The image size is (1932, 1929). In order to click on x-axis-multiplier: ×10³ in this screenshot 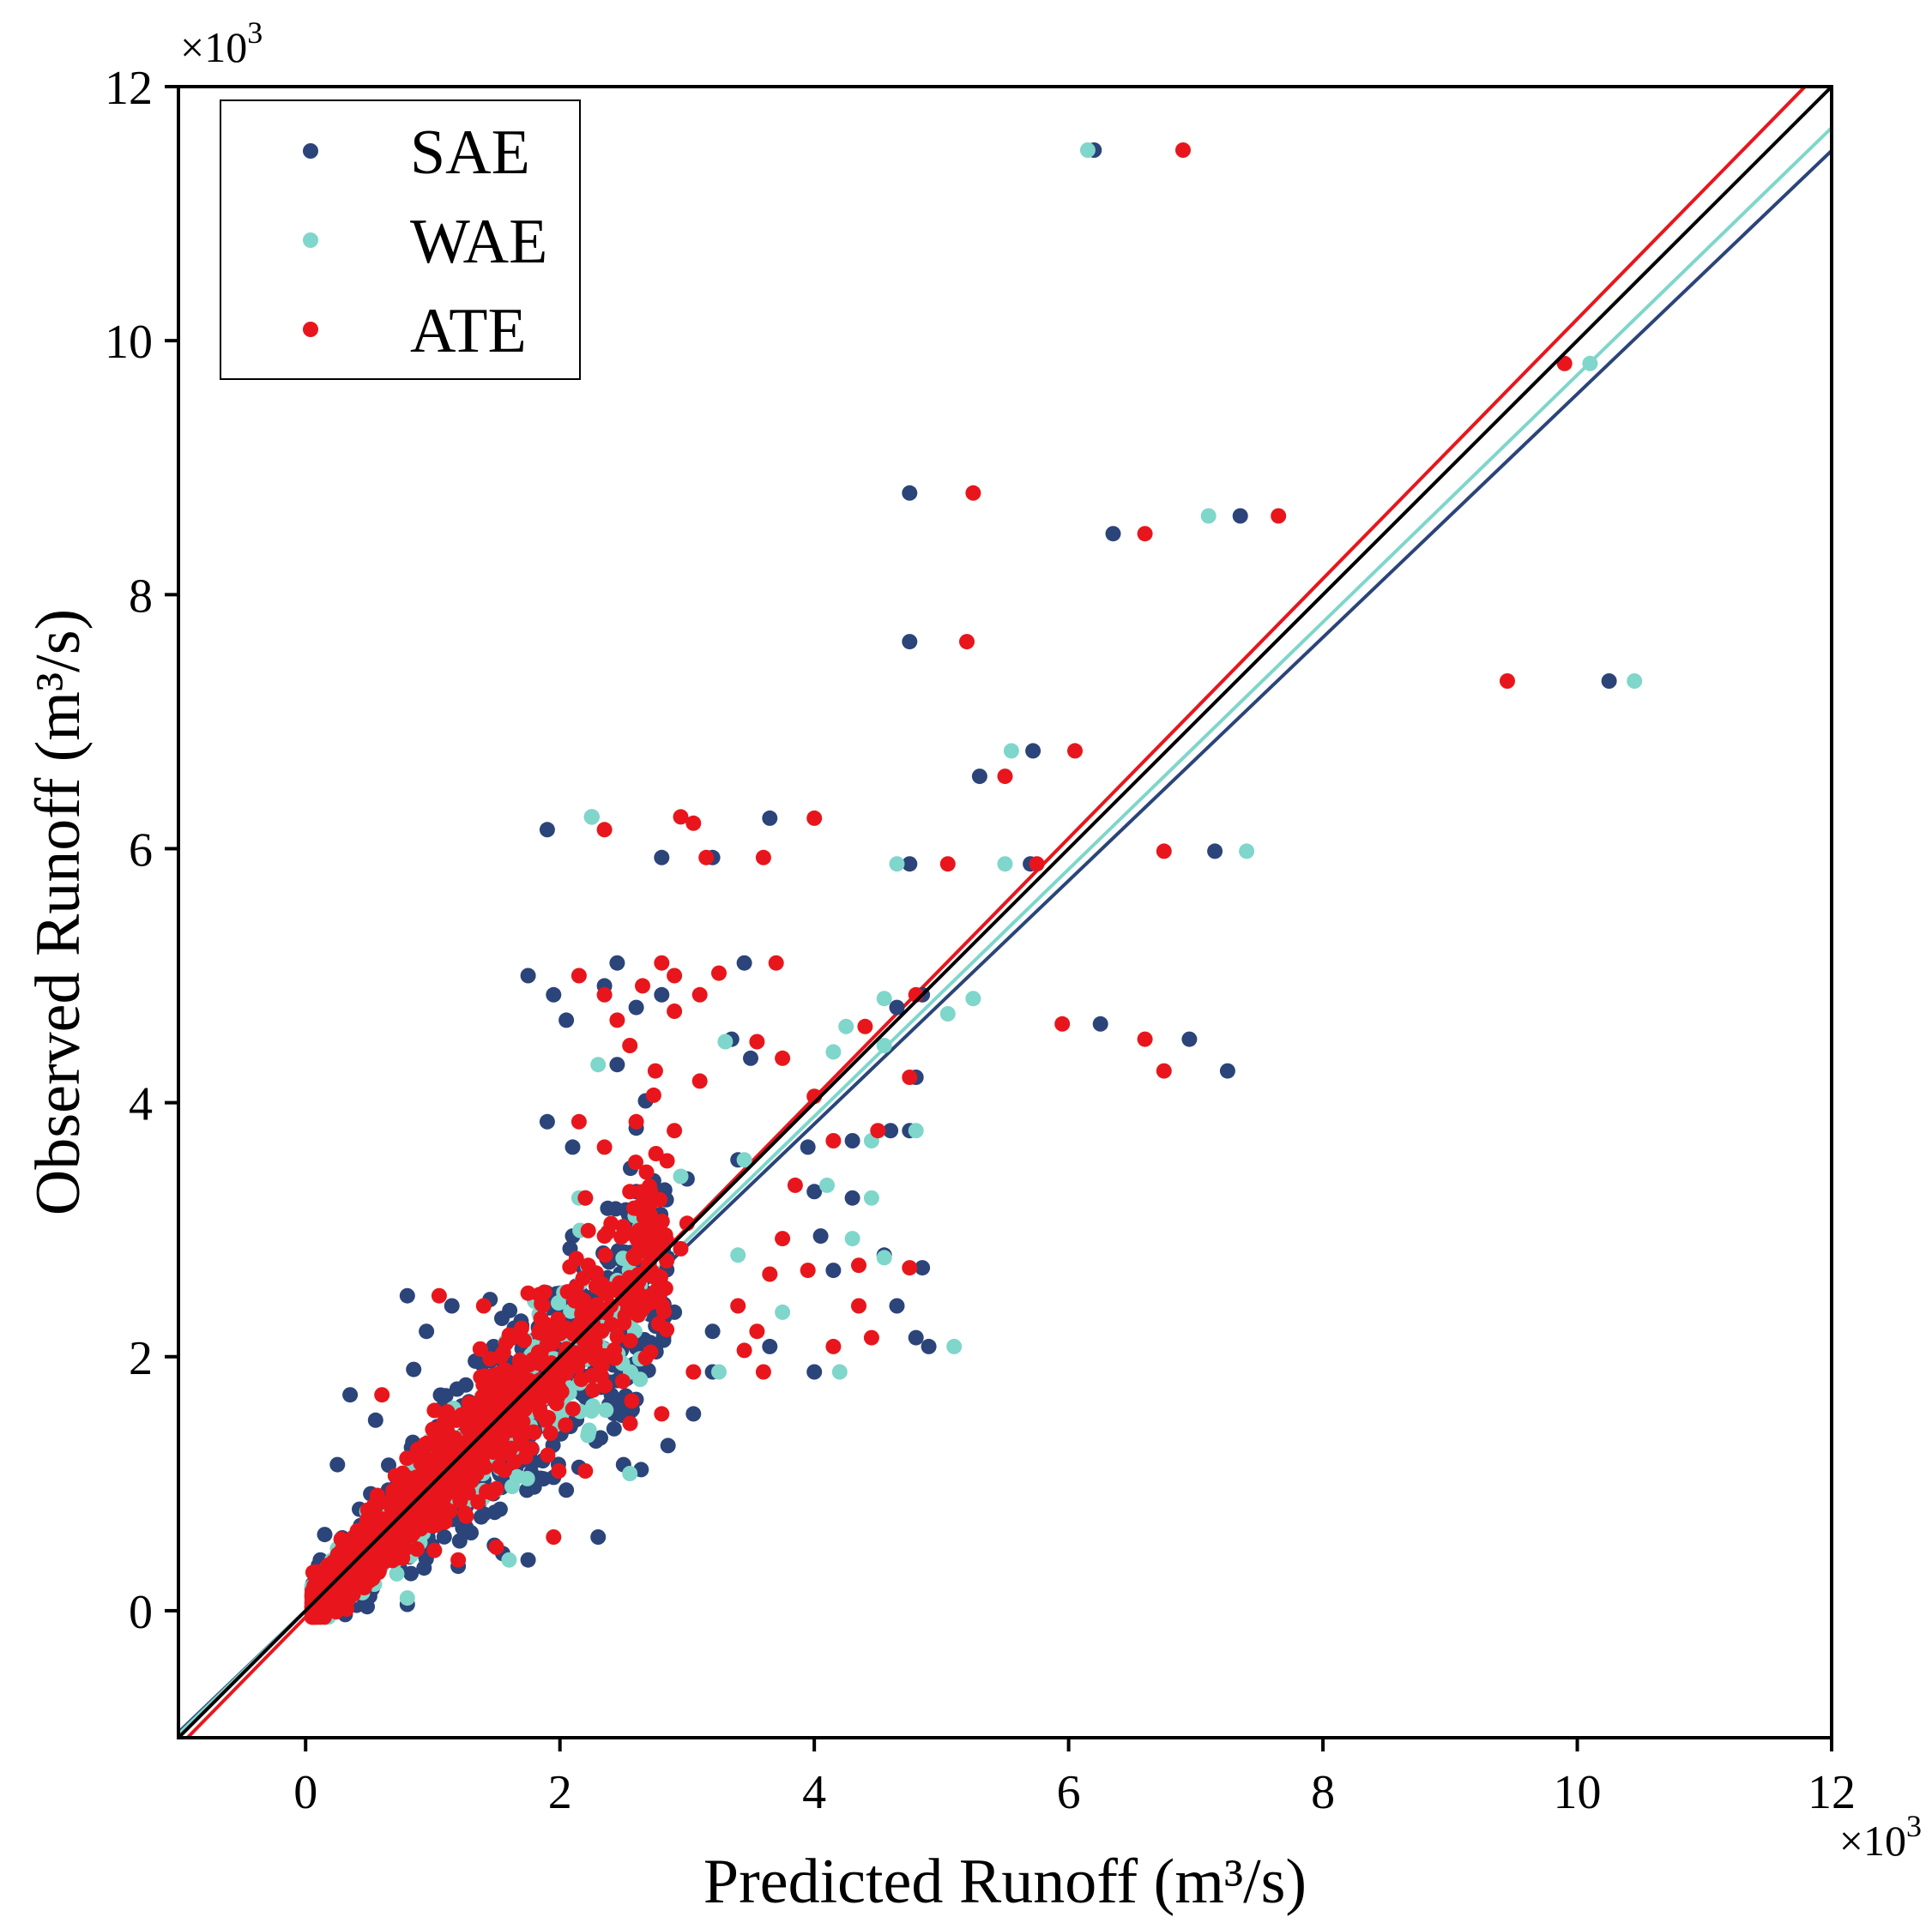, I will do `click(1880, 1837)`.